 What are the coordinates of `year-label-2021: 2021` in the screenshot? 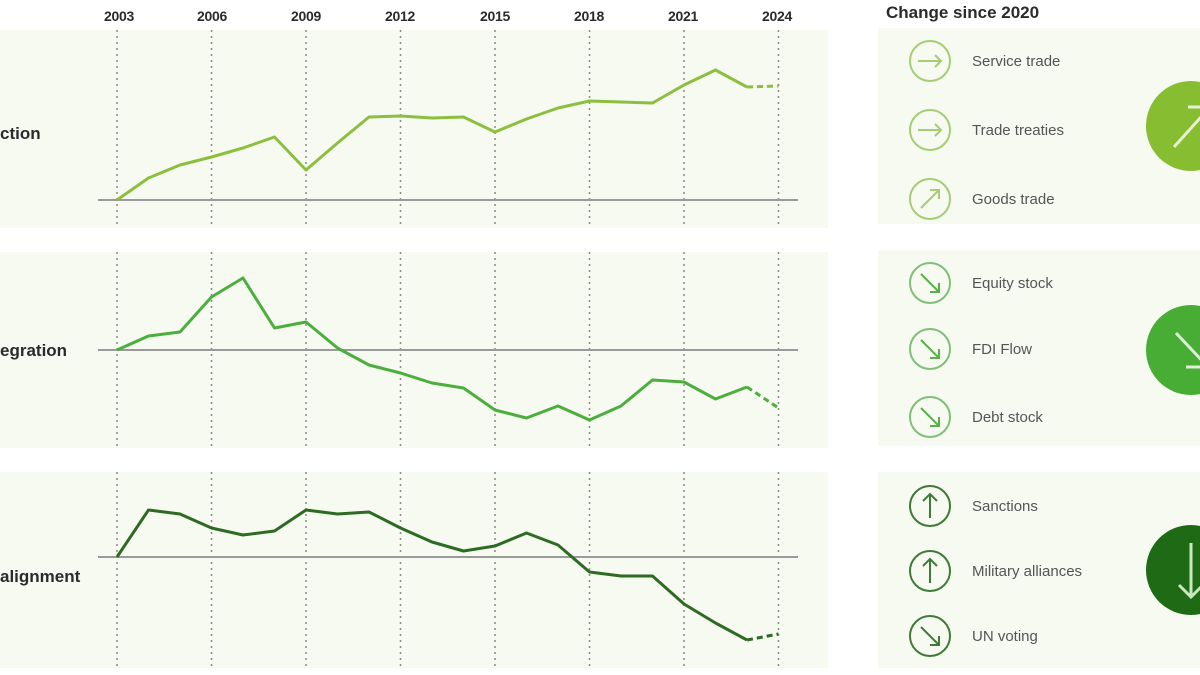 It's located at (683, 16).